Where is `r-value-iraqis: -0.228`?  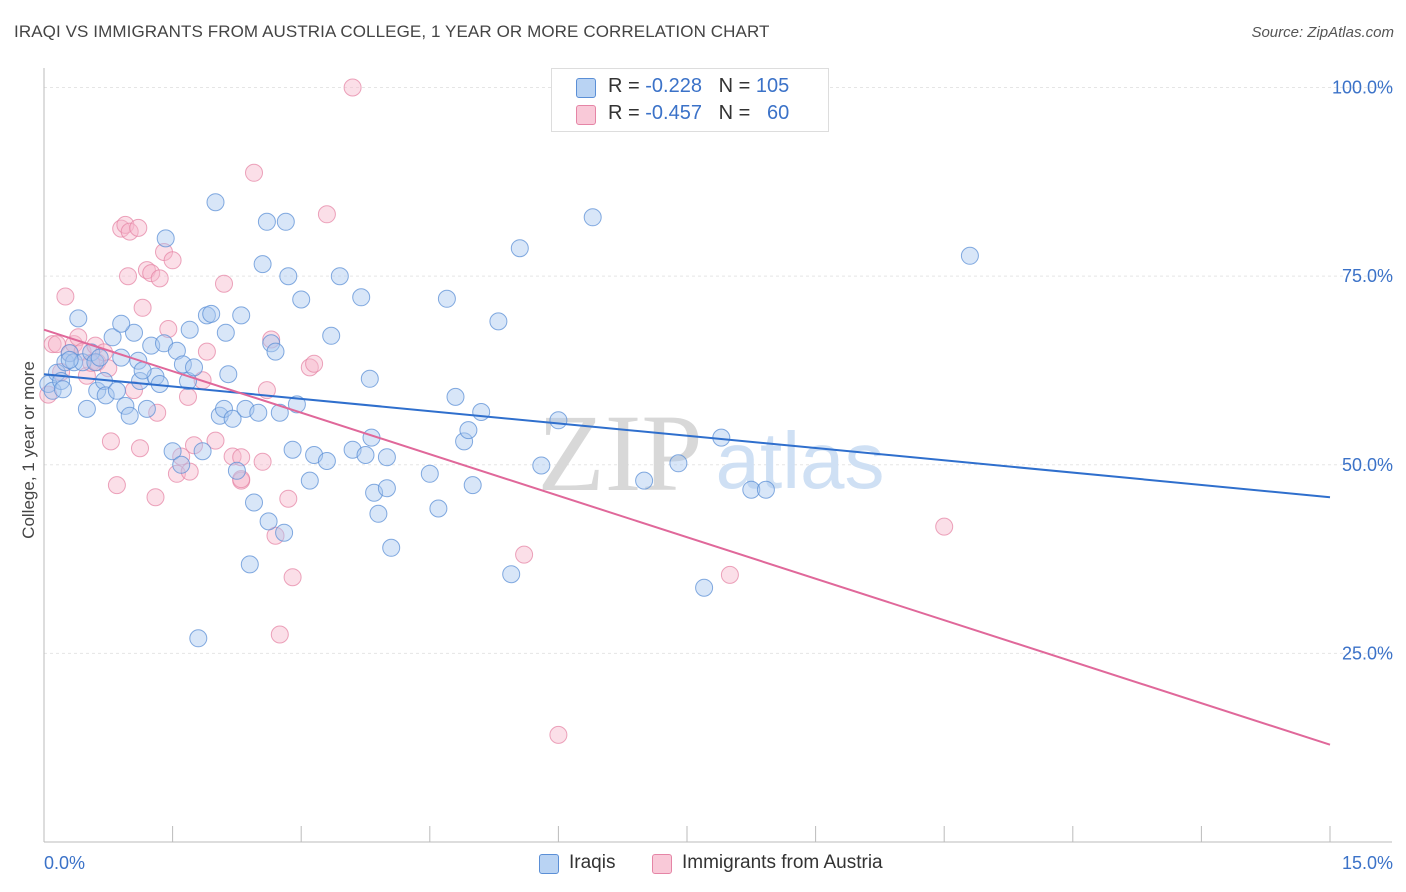
r-value-iraqis: -0.228 is located at coordinates (673, 86).